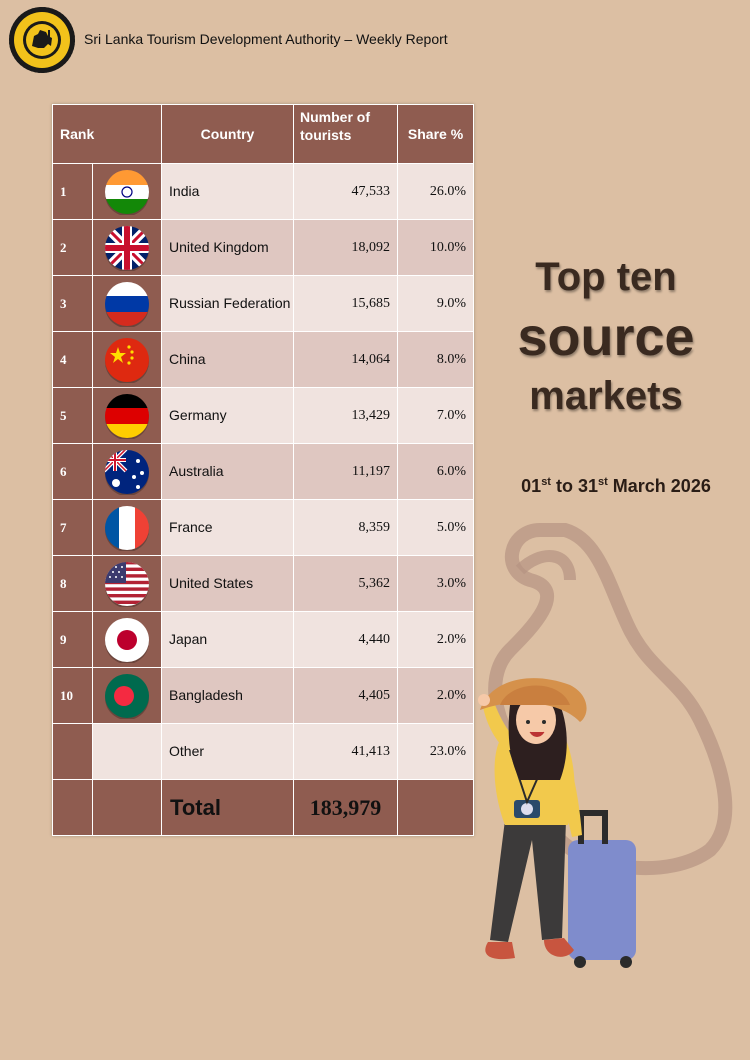 Image resolution: width=750 pixels, height=1060 pixels. I want to click on table-row: 6 Australia 11,197 6.0%, so click(263, 471).